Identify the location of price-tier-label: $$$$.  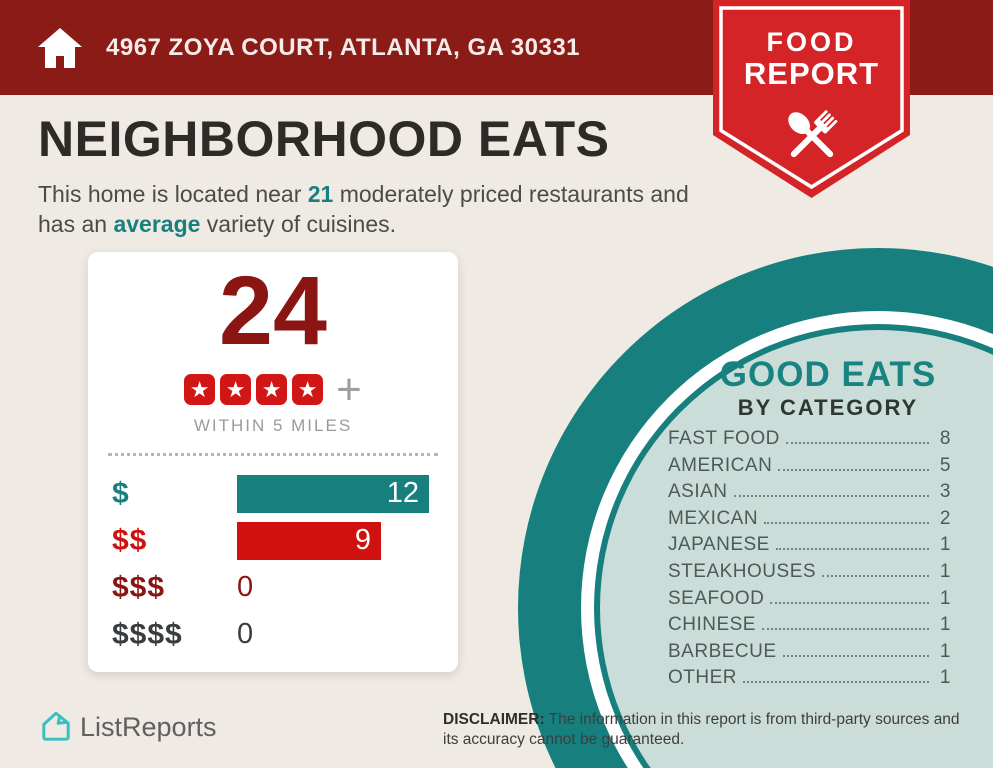
(147, 634).